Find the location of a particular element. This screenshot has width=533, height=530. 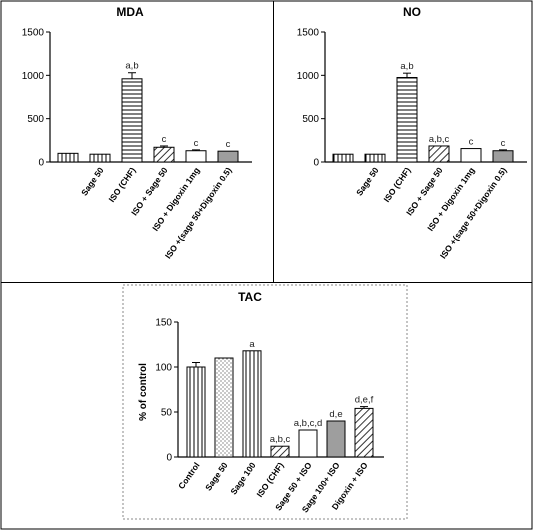

y-tick-label: 100 is located at coordinates (163, 368).